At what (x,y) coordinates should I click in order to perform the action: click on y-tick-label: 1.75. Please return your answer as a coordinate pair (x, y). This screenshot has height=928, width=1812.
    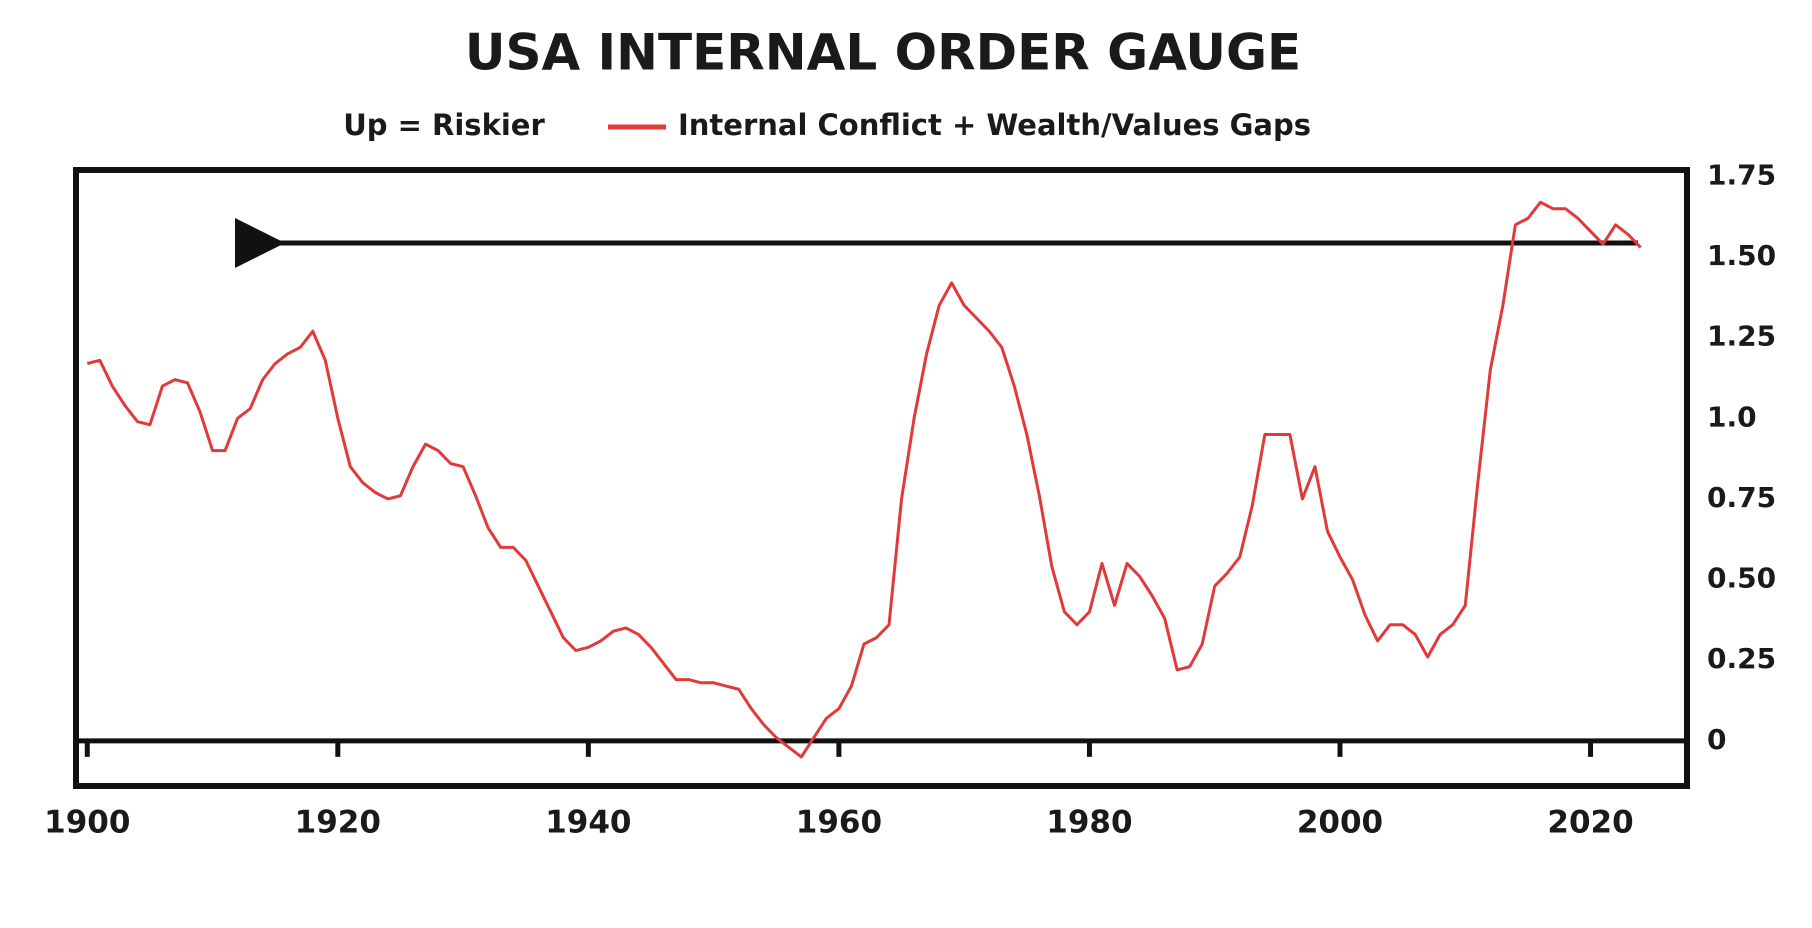
    Looking at the image, I should click on (1741, 174).